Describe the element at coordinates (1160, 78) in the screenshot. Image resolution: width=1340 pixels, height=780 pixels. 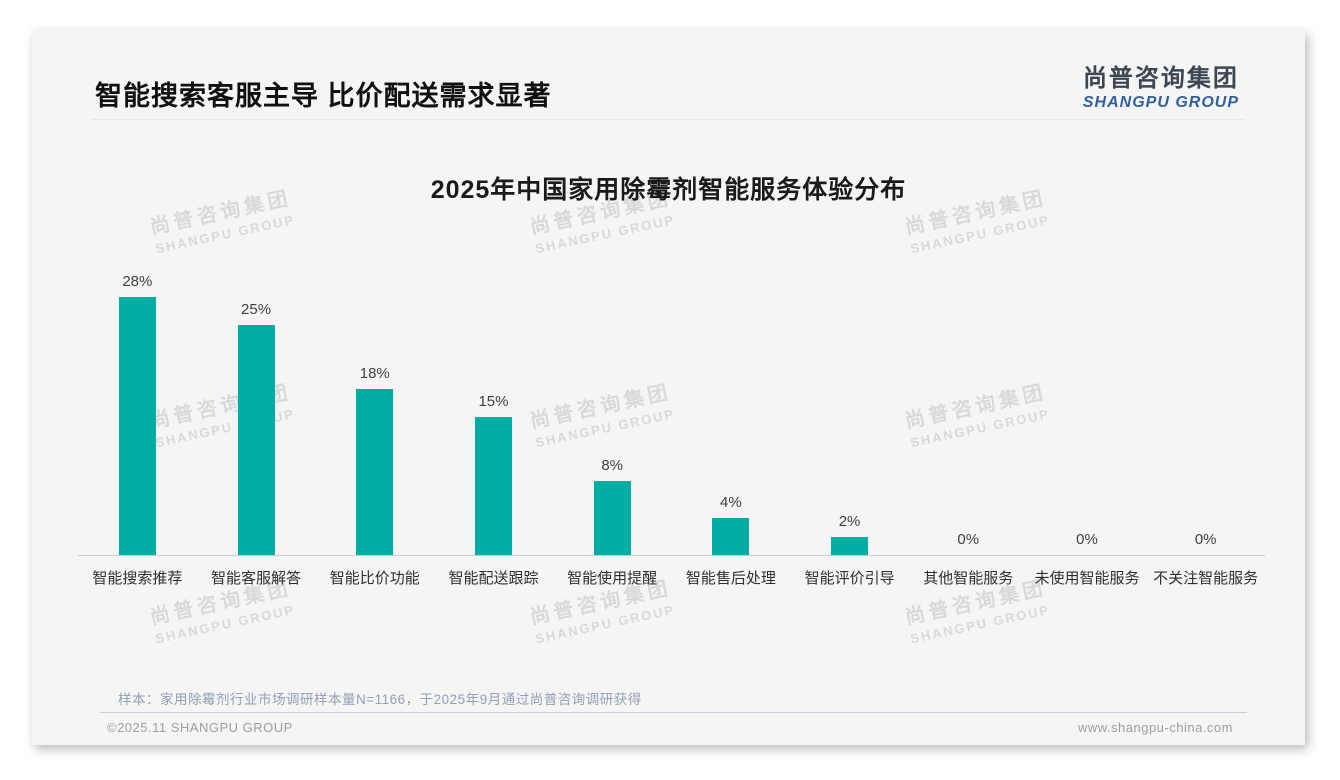
I see `logo-chinese-name: 尚普咨询集团` at that location.